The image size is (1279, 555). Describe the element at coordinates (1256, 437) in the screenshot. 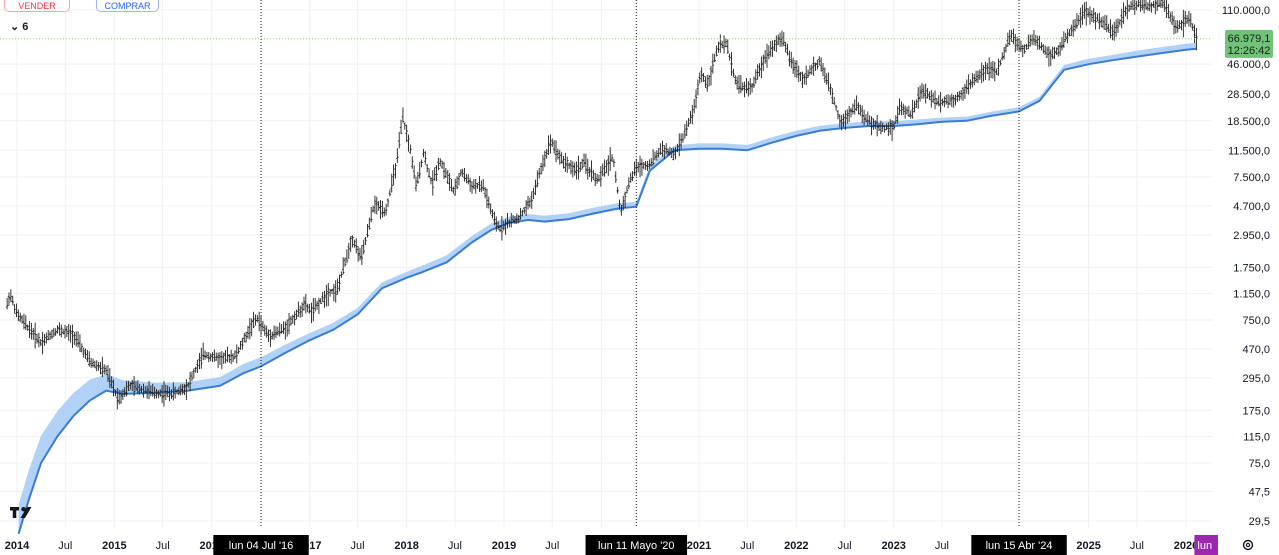

I see `price-axis-label: 115,0` at that location.